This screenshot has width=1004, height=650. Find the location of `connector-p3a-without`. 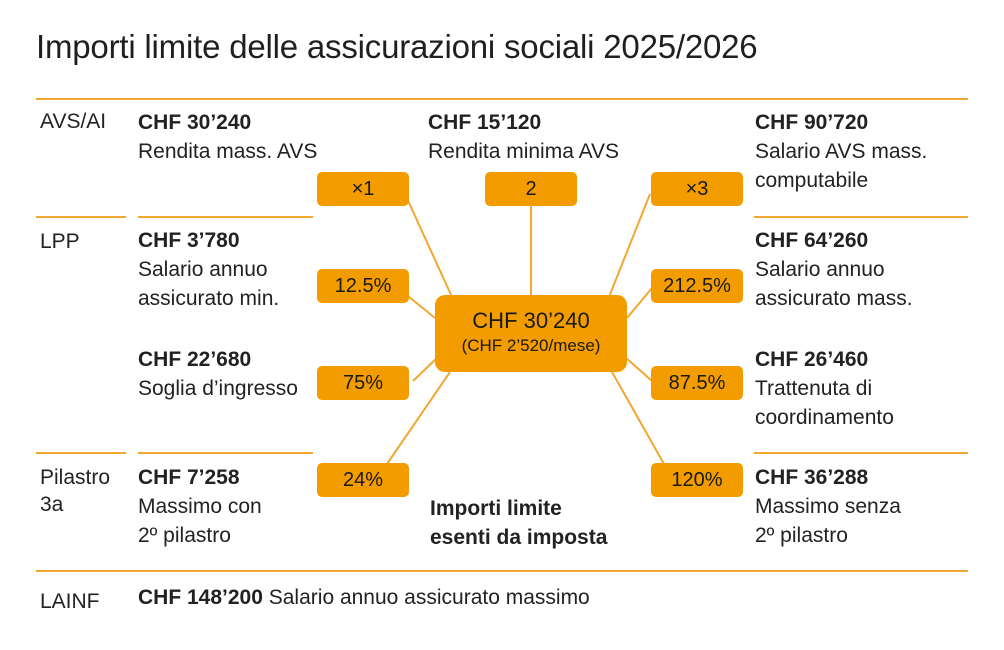

connector-p3a-without is located at coordinates (638, 418).